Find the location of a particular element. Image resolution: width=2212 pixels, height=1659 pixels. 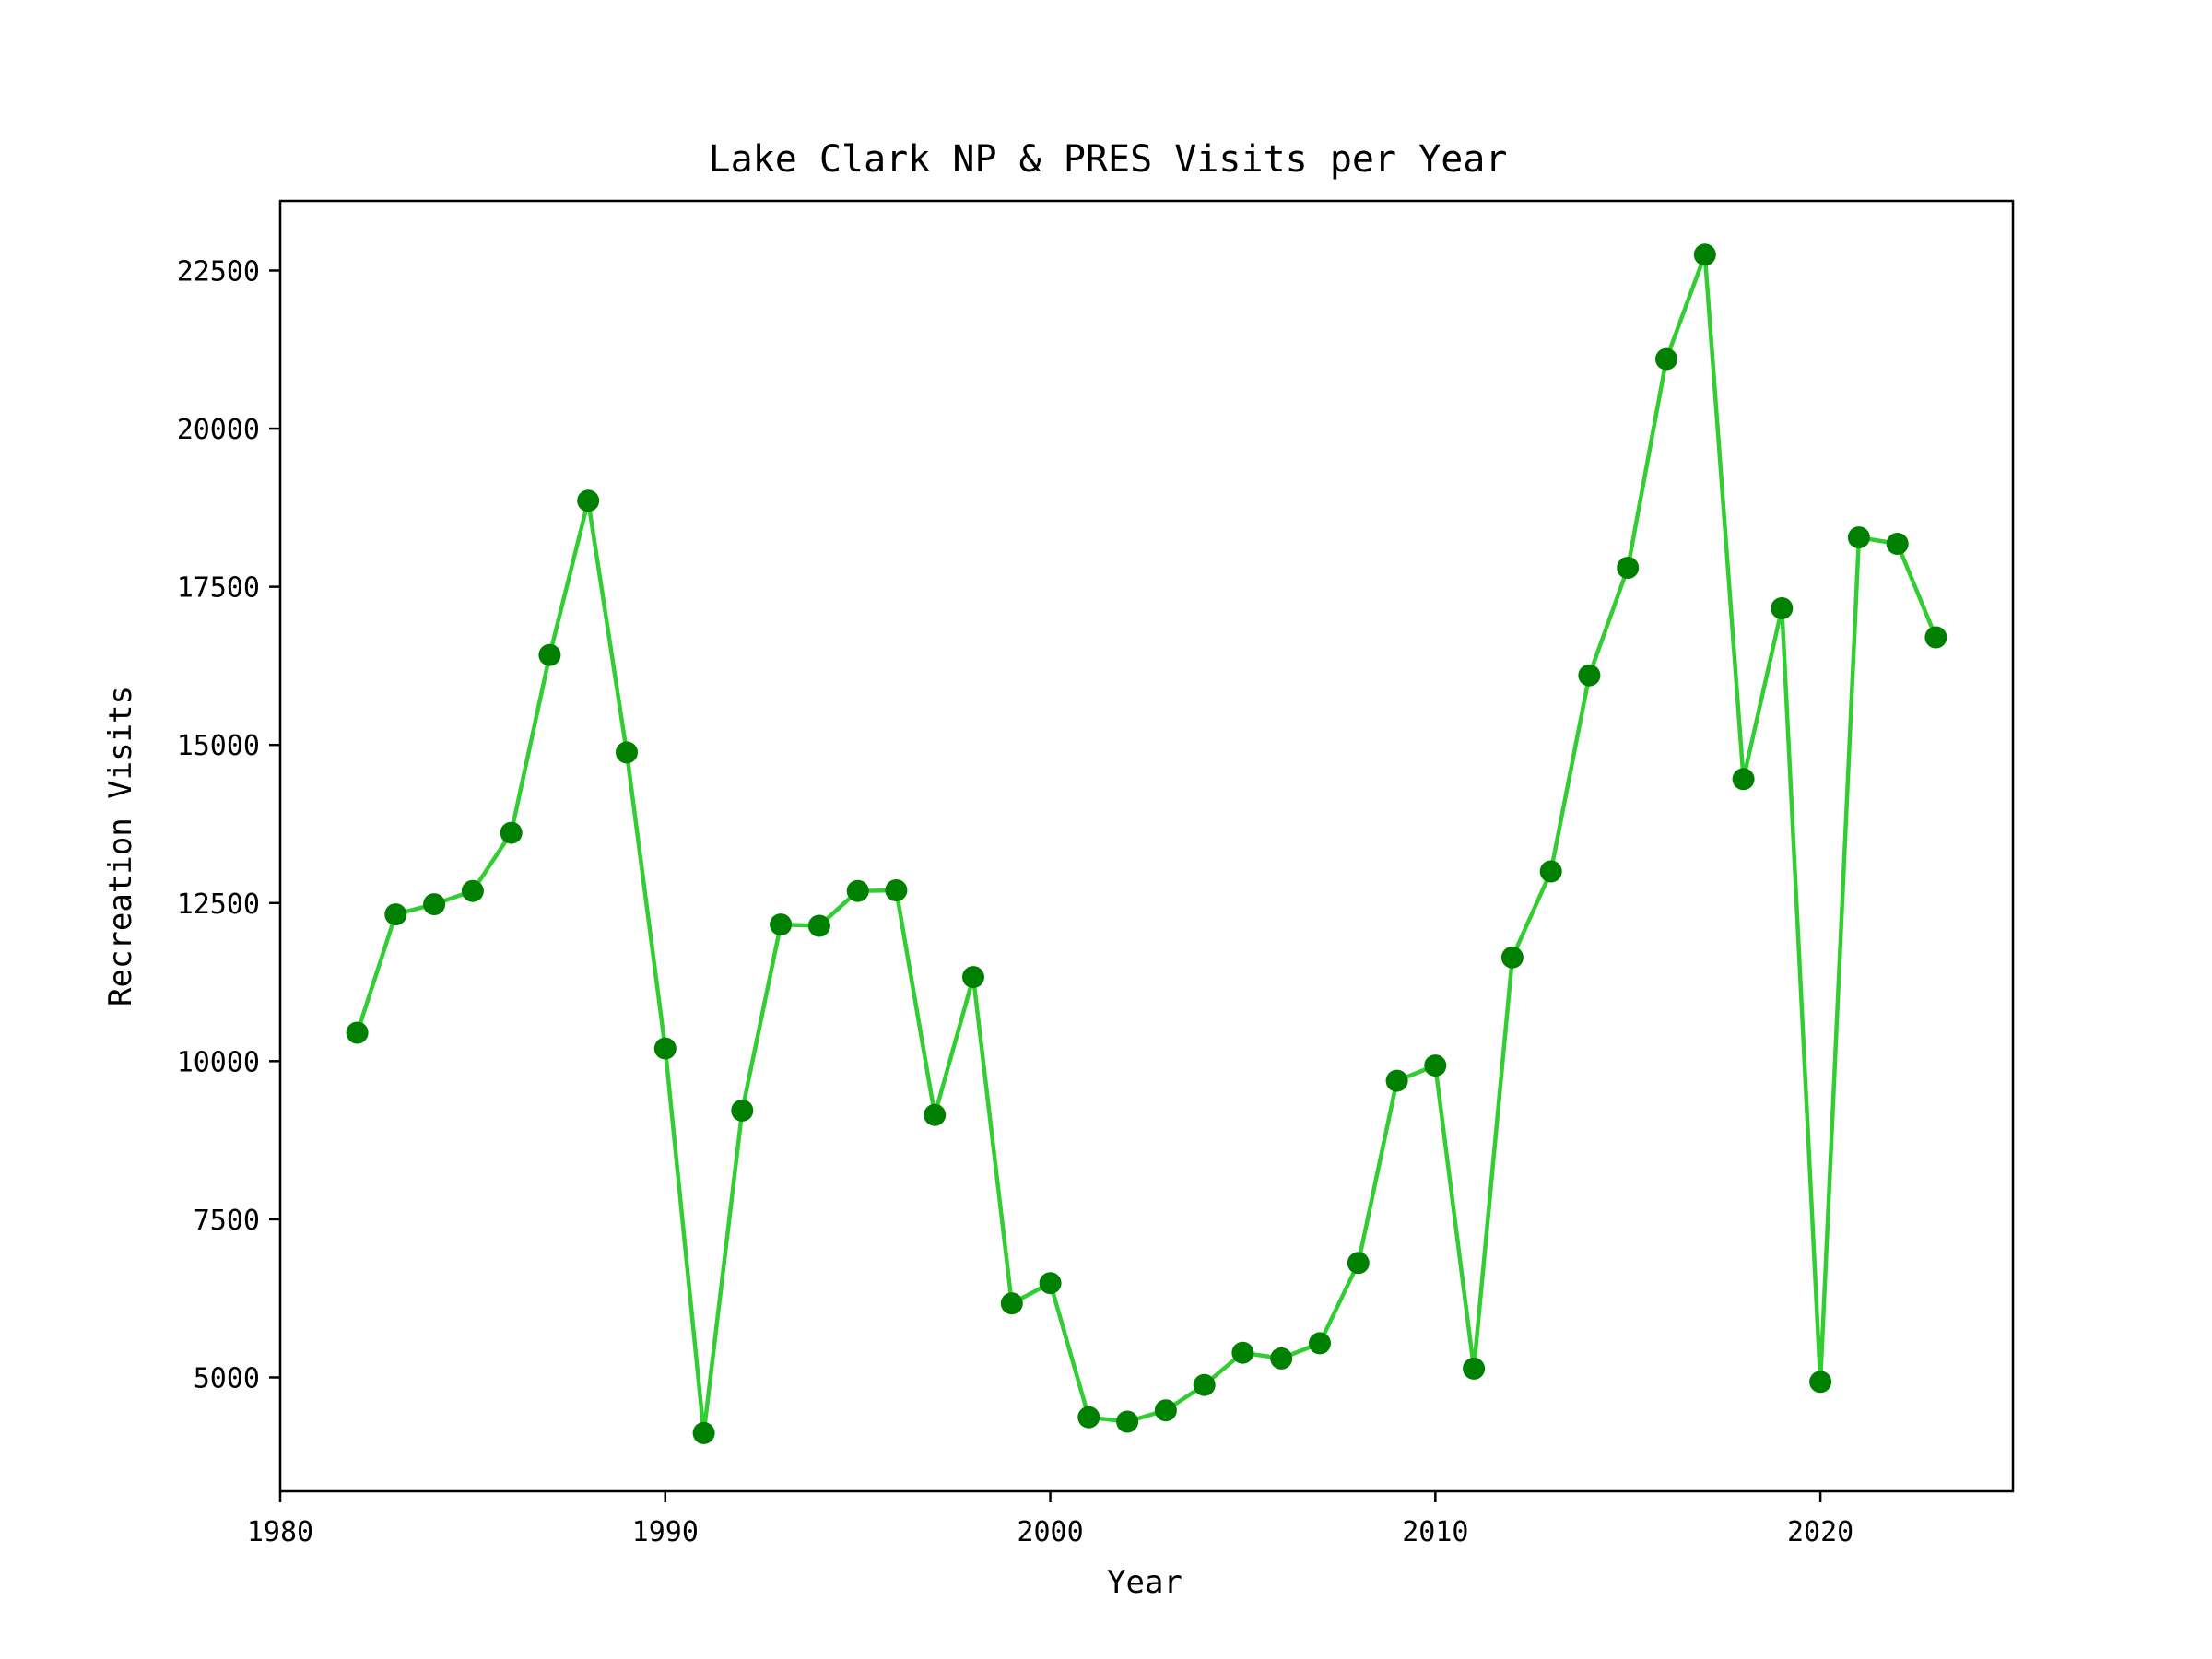

data-point-2022 is located at coordinates (1897, 544).